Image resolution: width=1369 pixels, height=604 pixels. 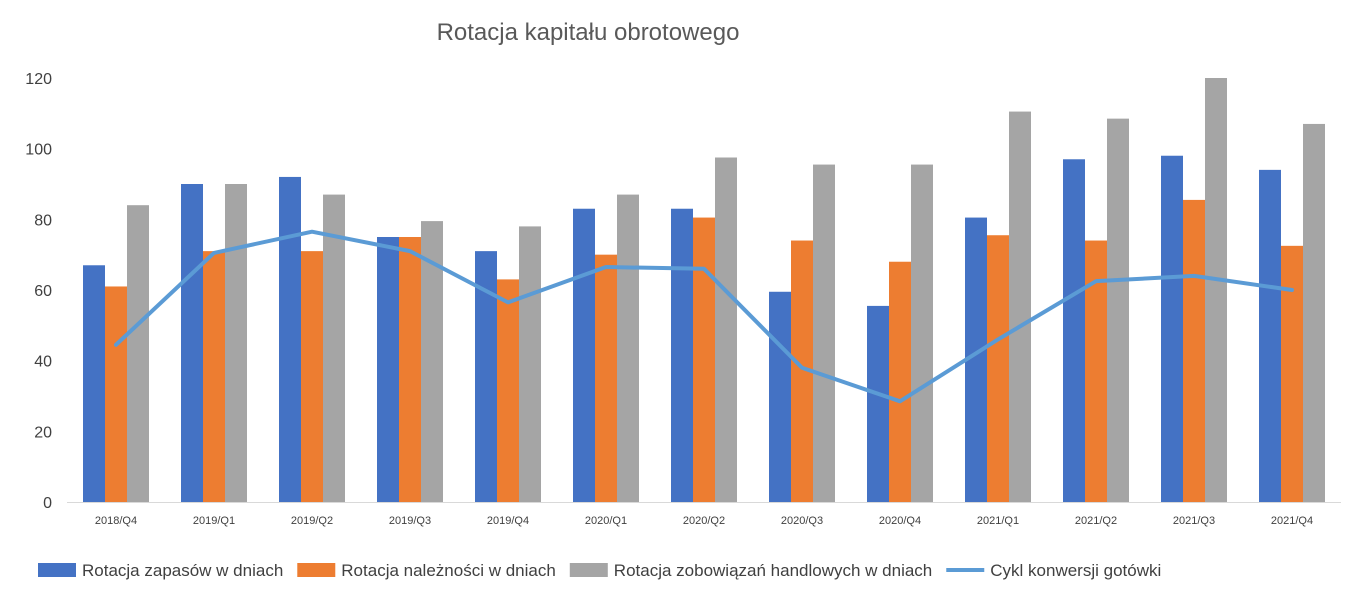 What do you see at coordinates (214, 376) in the screenshot?
I see `bar-series-1-2019/Q1` at bounding box center [214, 376].